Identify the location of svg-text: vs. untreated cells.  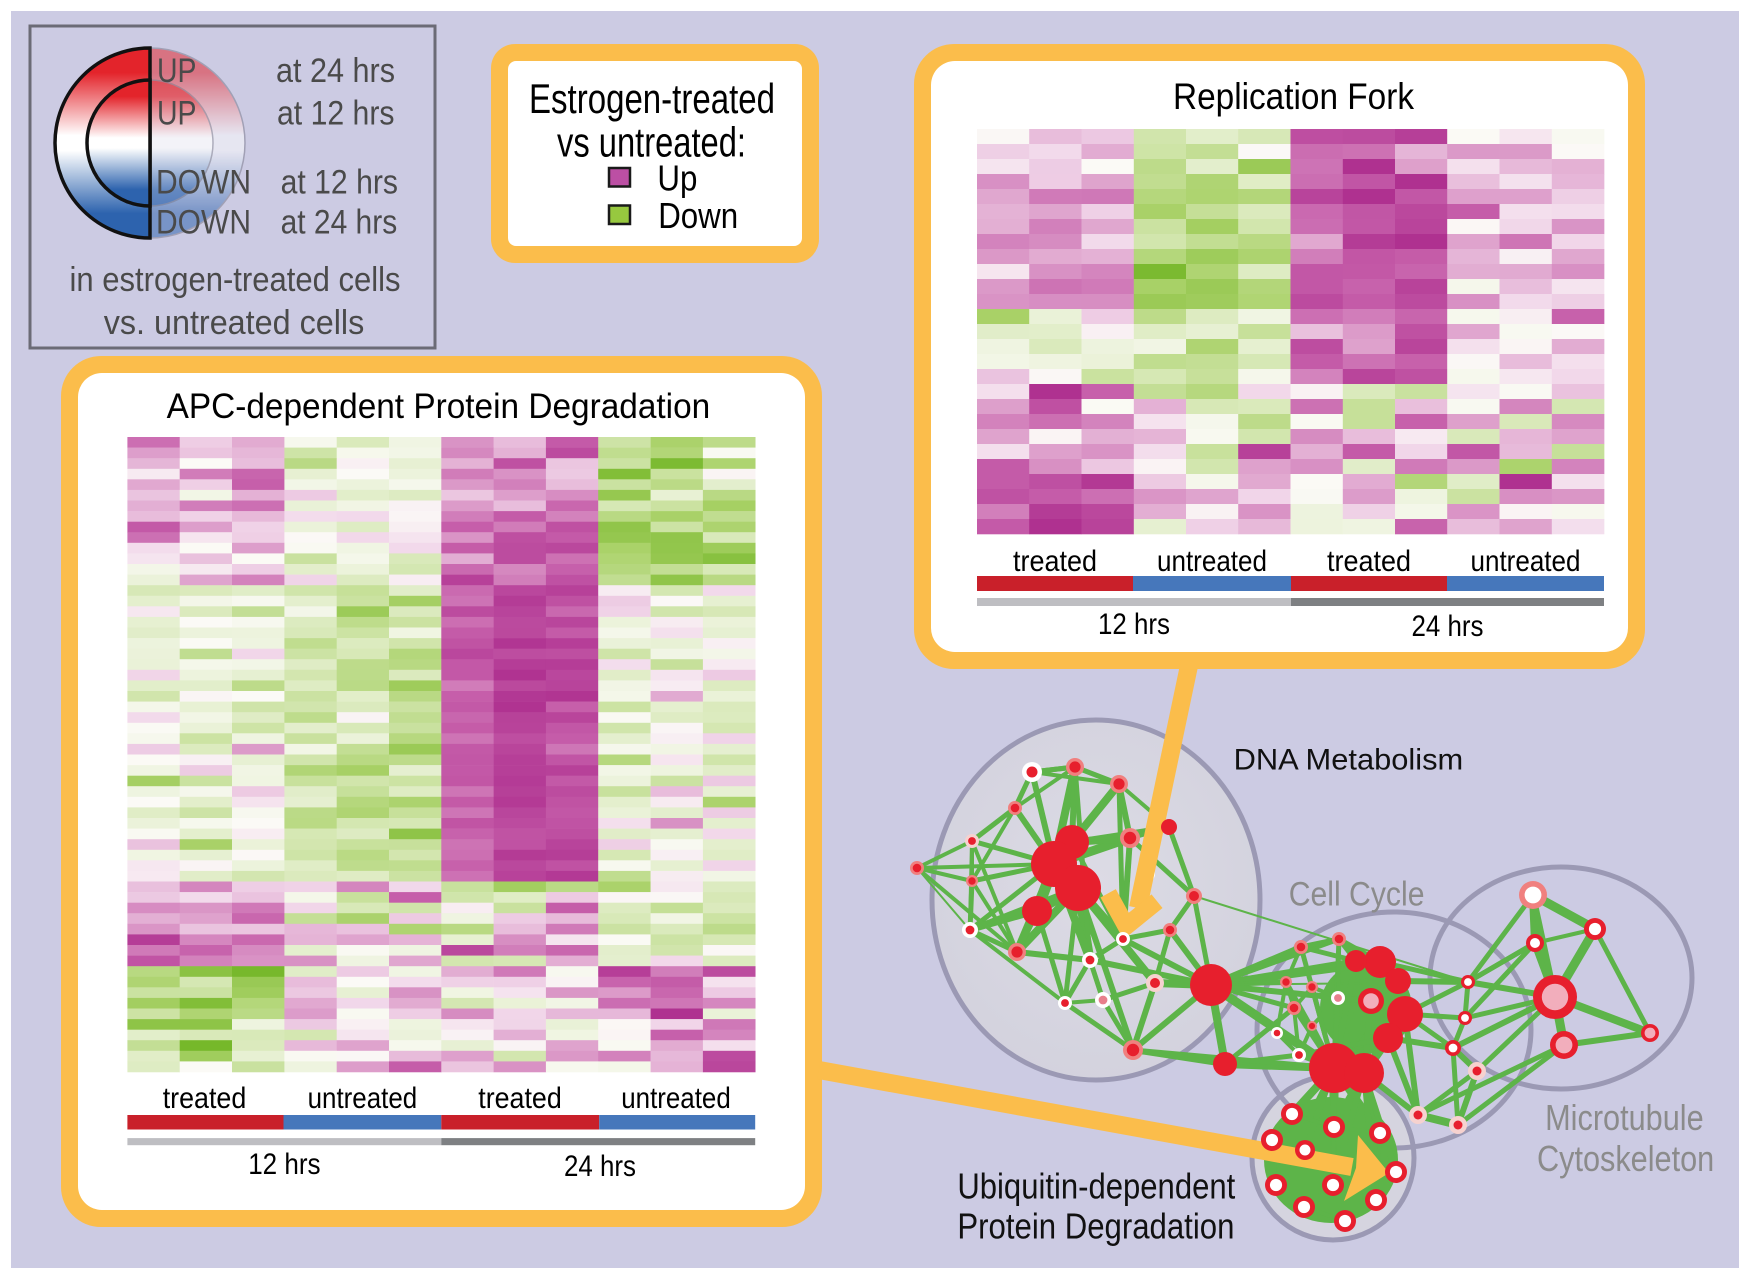
(234, 323).